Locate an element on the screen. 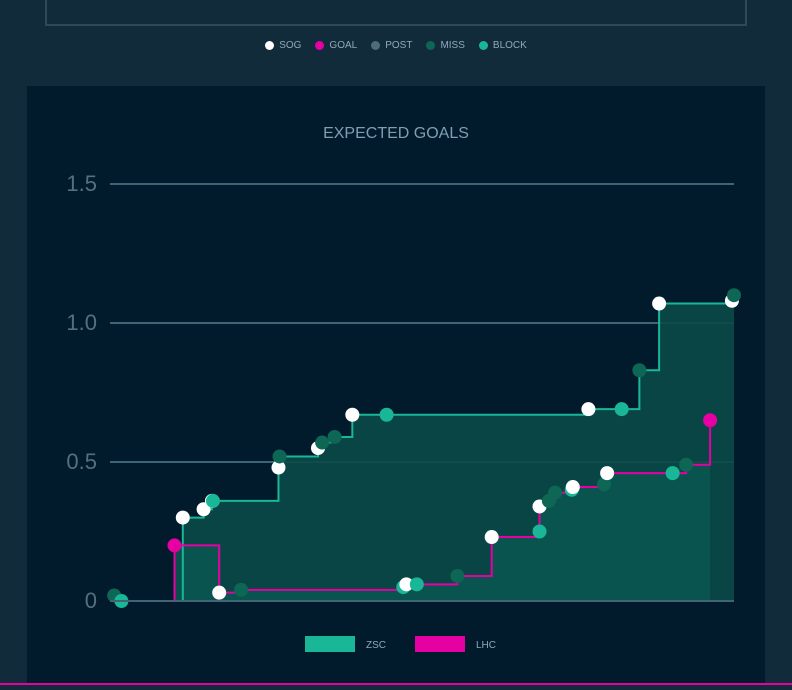 This screenshot has width=792, height=690. shot-legend-dot-sog is located at coordinates (270, 45).